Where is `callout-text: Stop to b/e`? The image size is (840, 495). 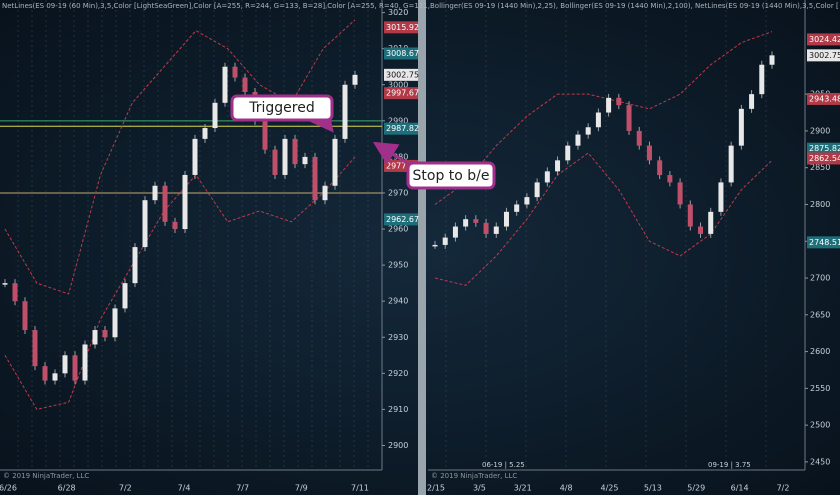
callout-text: Stop to b/e is located at coordinates (451, 176).